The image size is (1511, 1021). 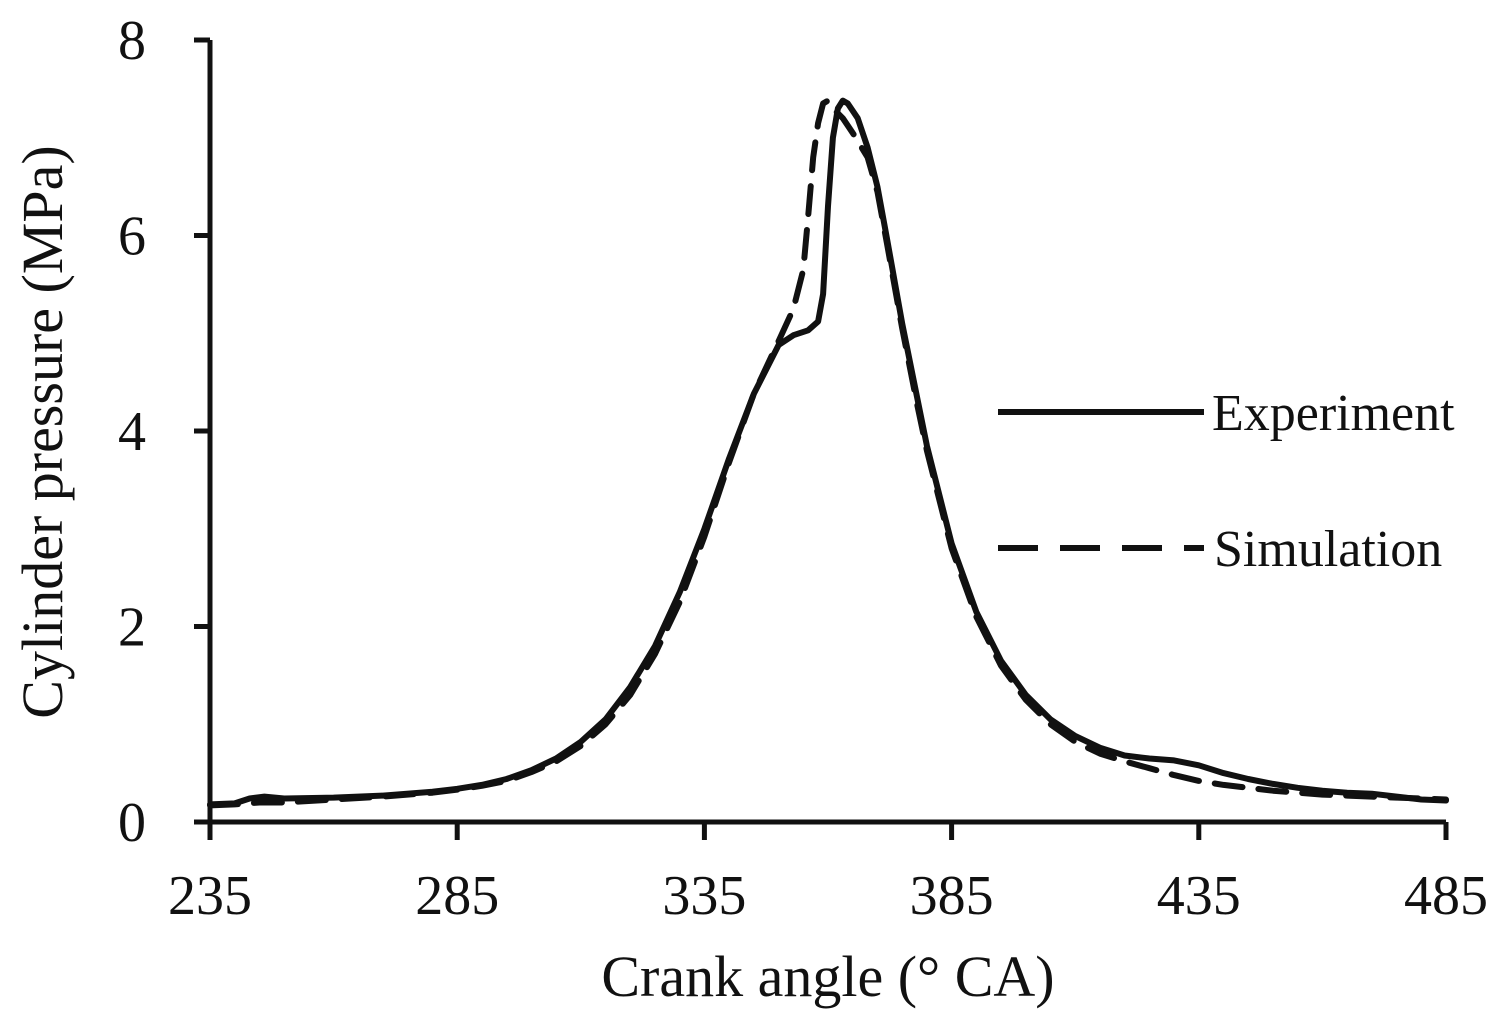 I want to click on y-tick-label: 4, so click(x=132, y=432).